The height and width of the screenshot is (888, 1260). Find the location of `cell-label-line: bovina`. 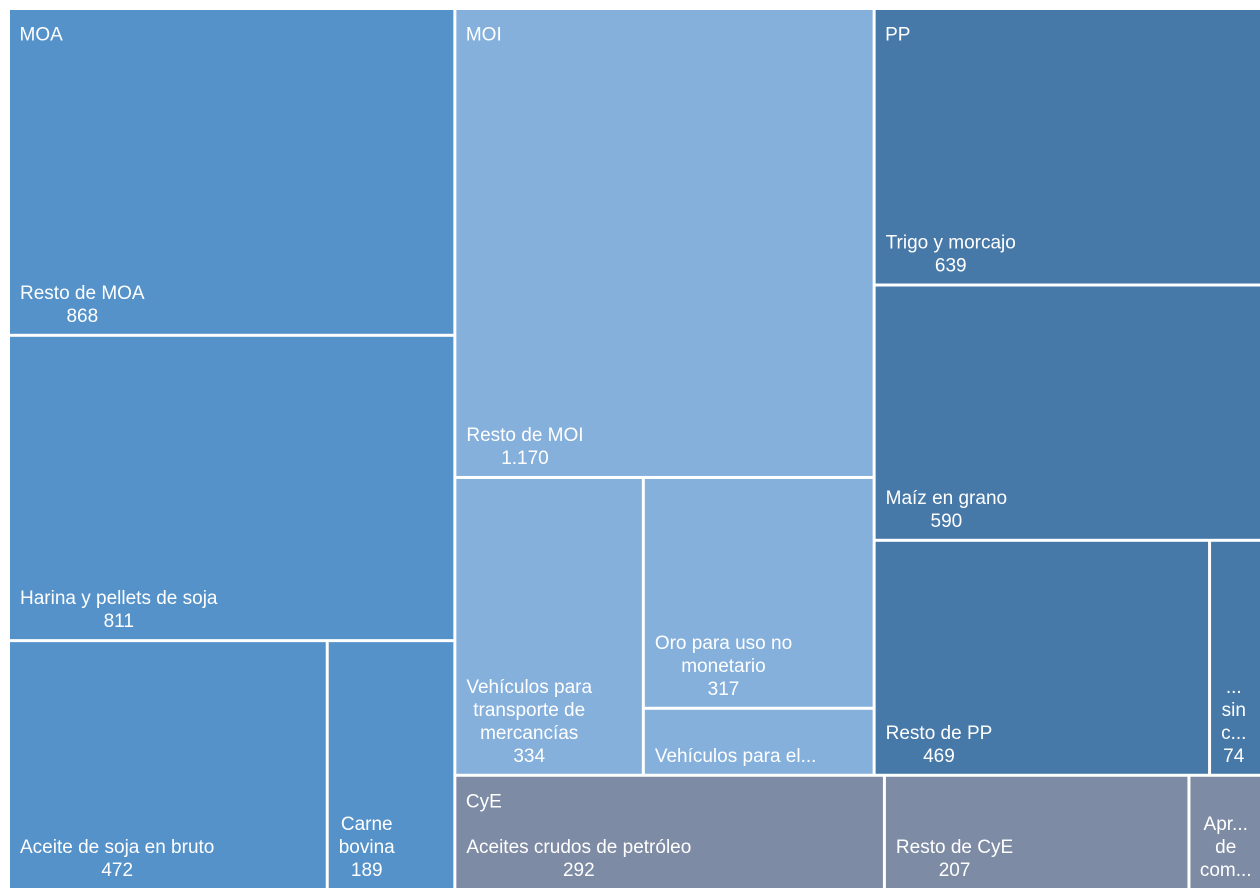

cell-label-line: bovina is located at coordinates (367, 847).